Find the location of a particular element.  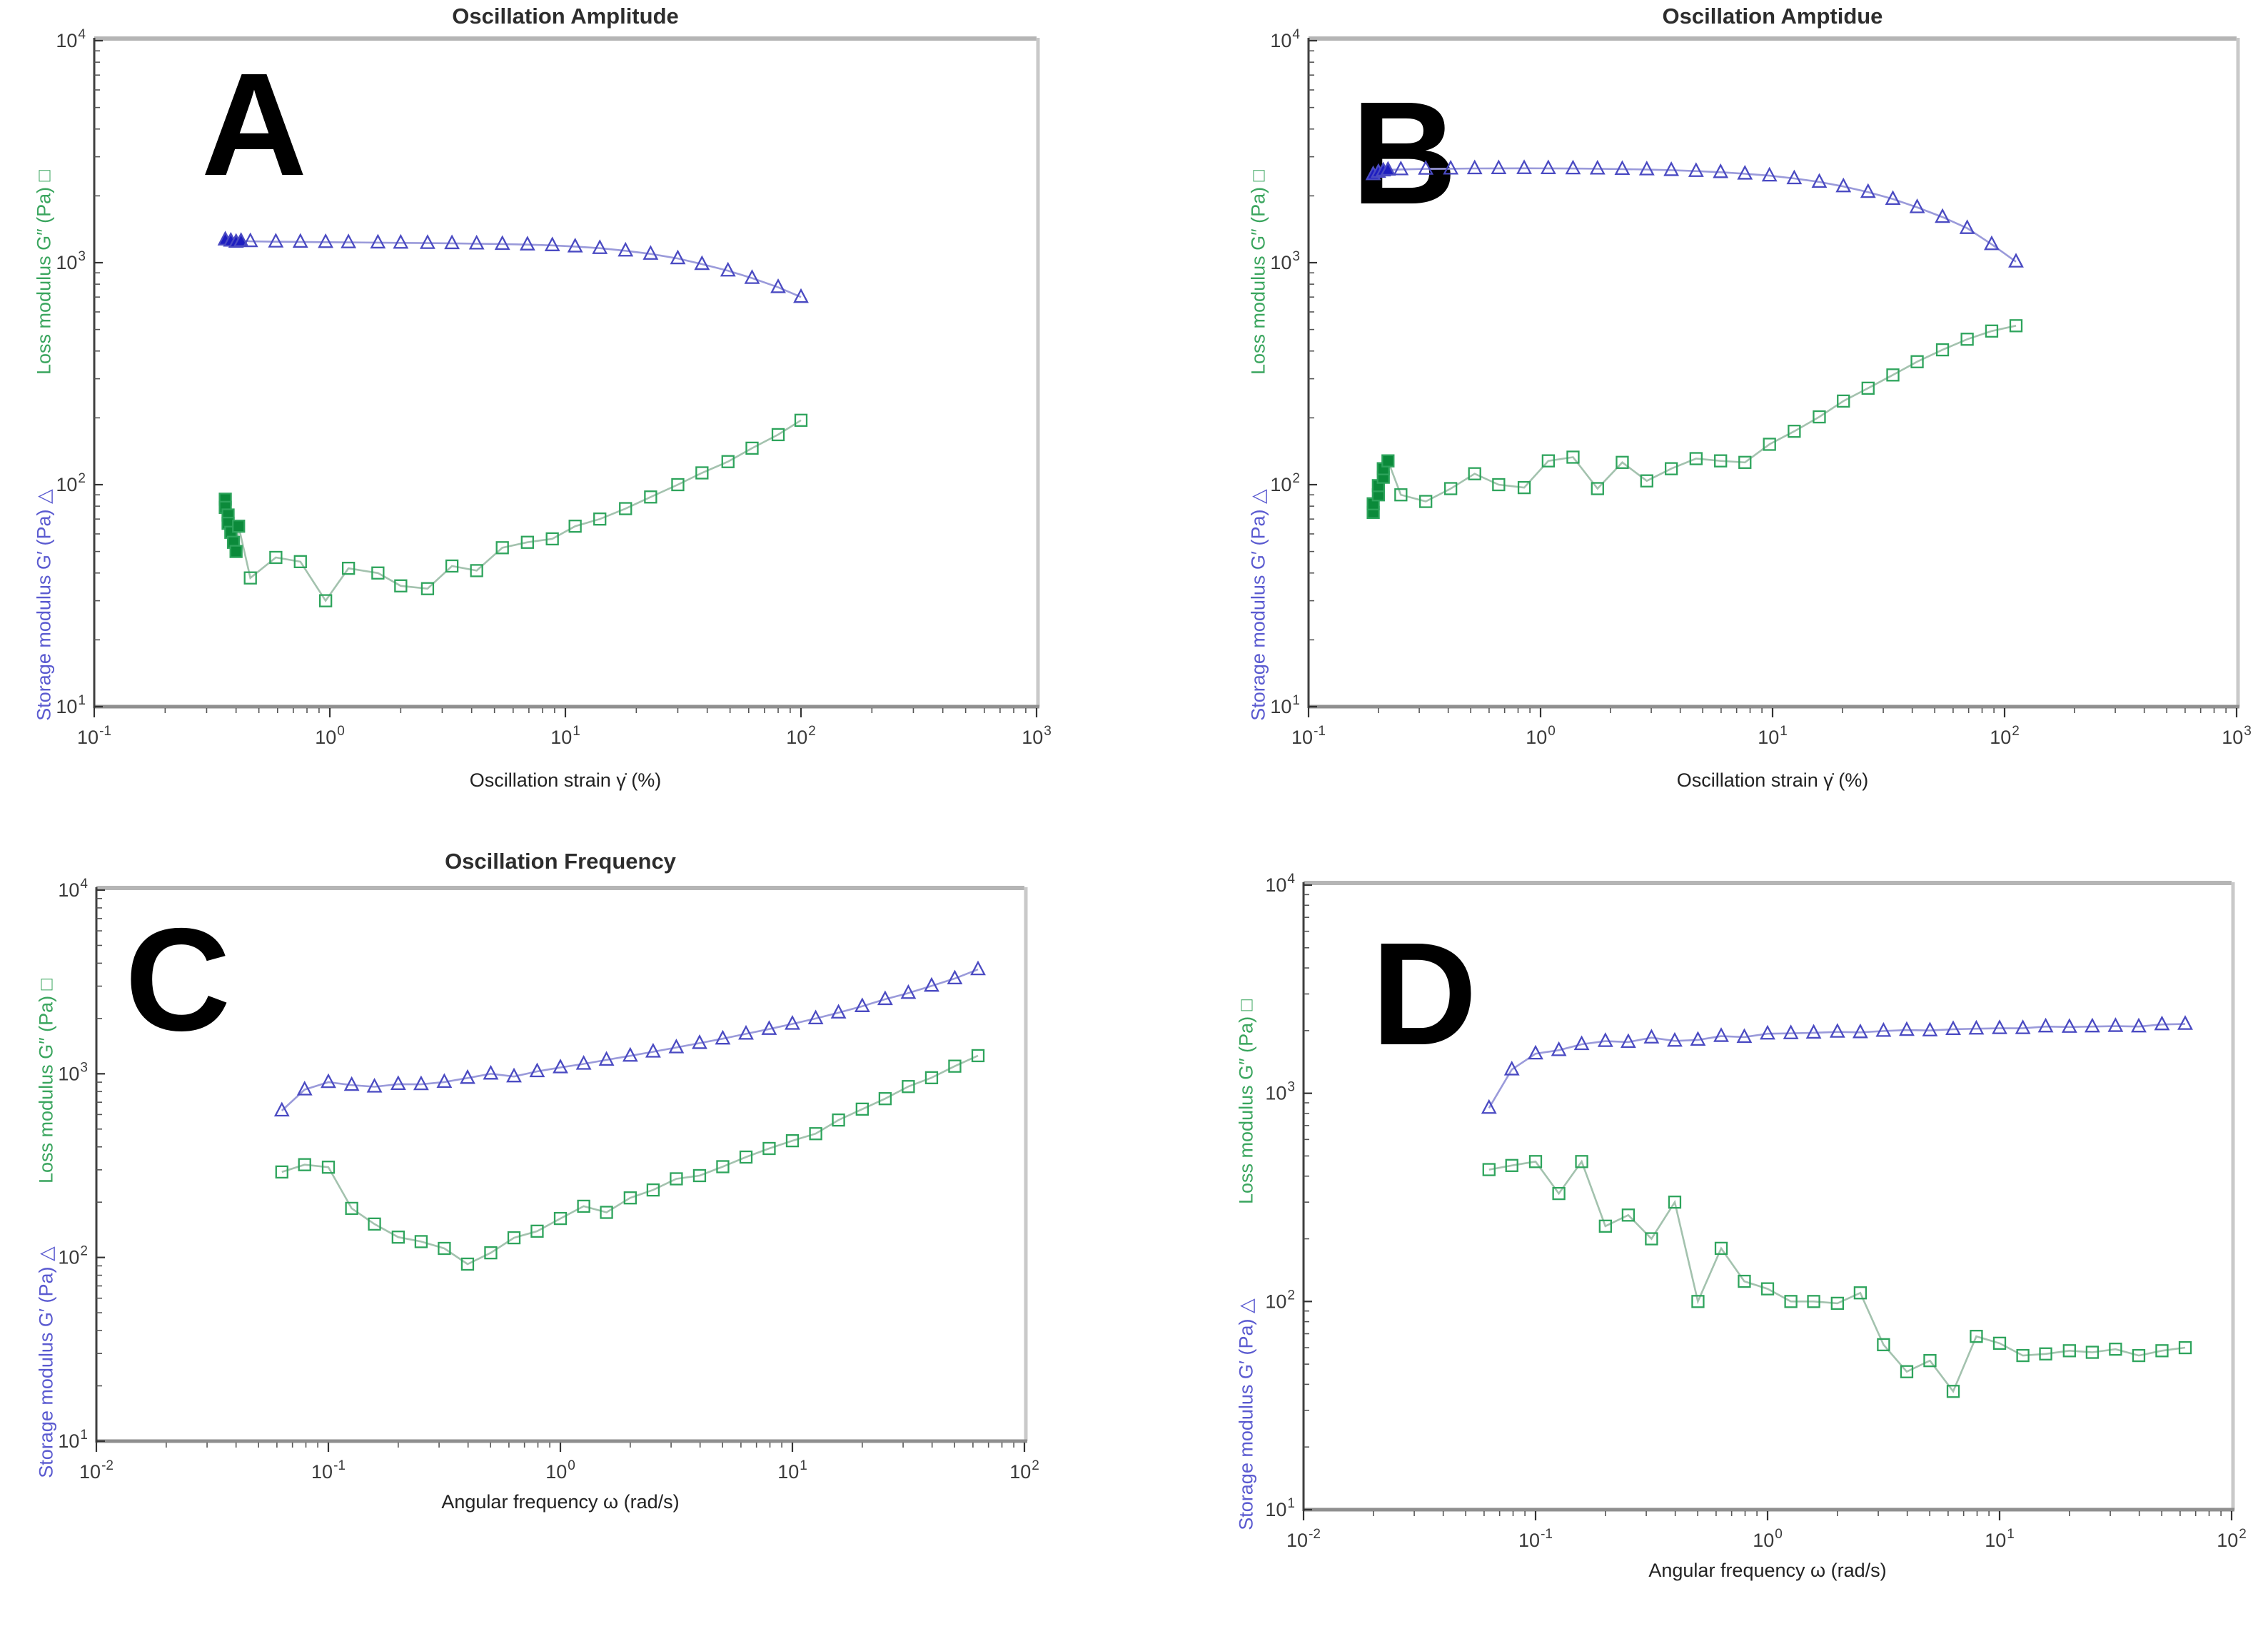

x-tick-label: 10³ is located at coordinates (2237, 736).